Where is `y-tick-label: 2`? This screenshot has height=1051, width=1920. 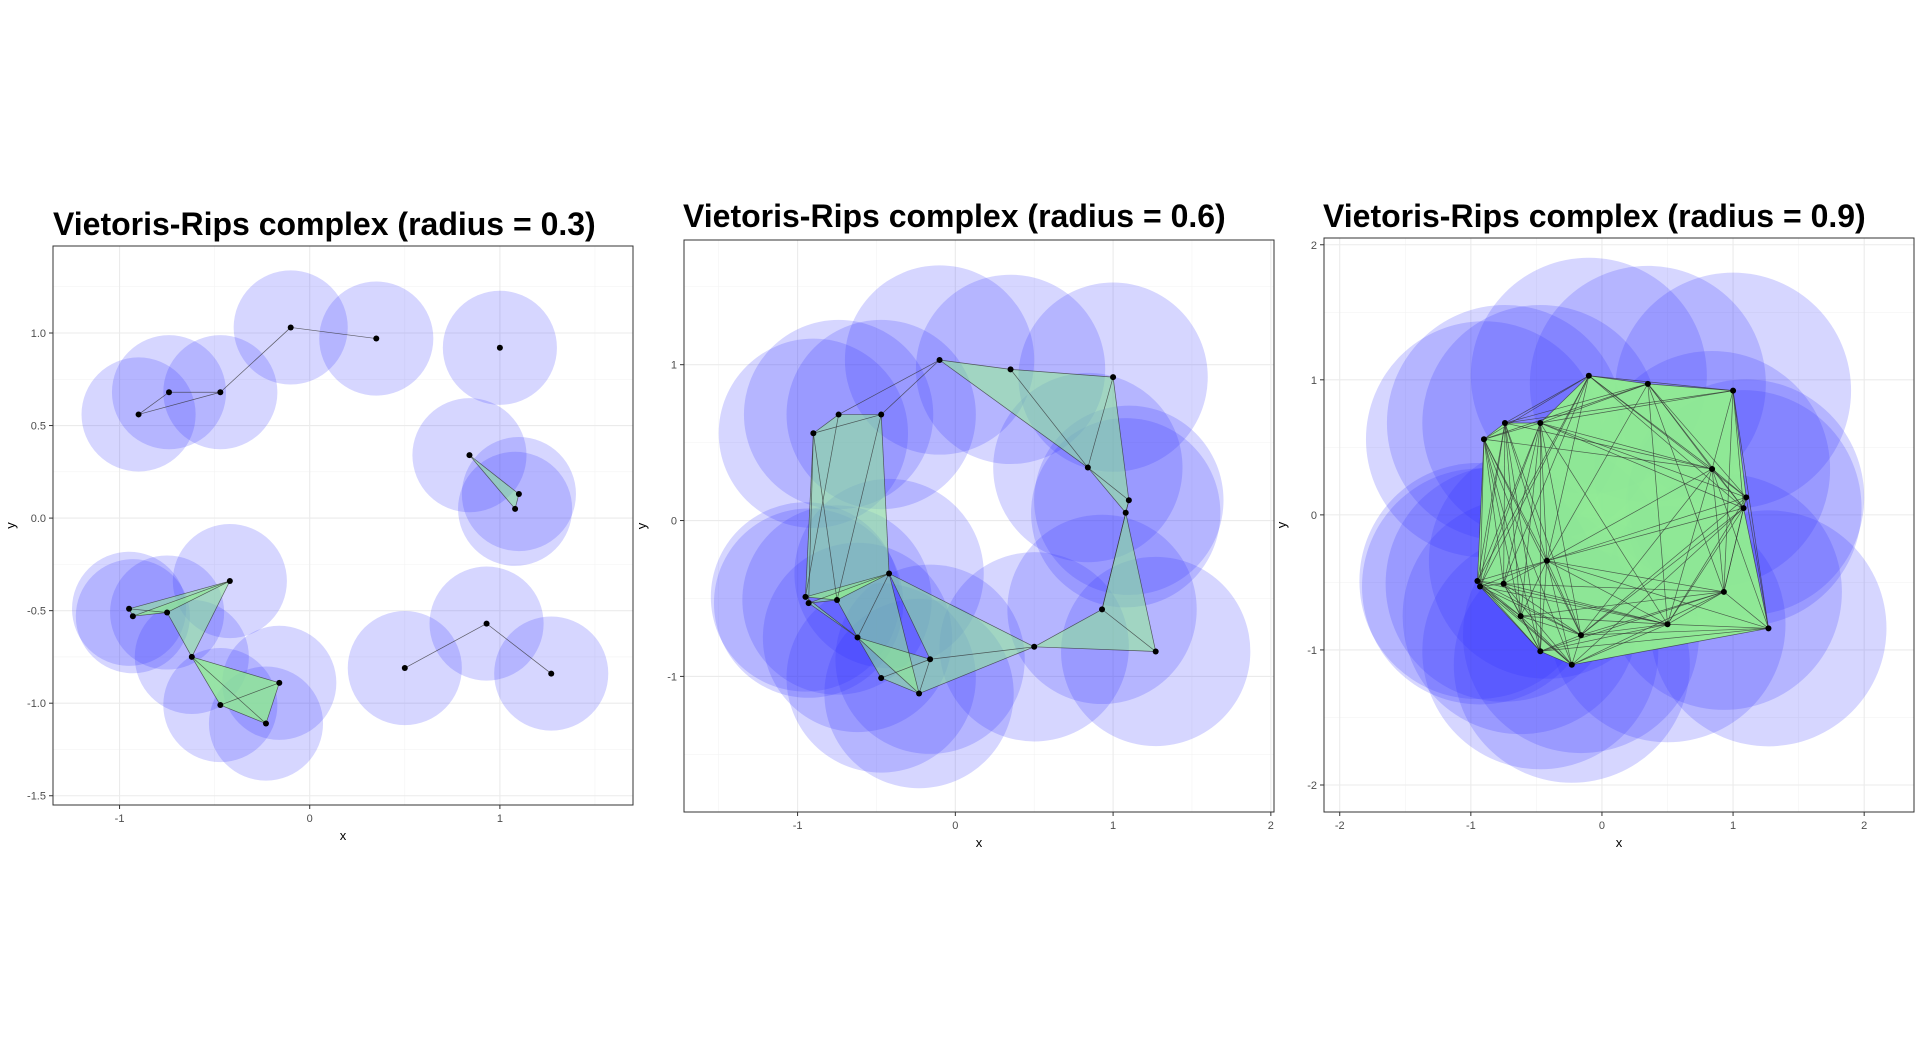
y-tick-label: 2 is located at coordinates (1314, 246).